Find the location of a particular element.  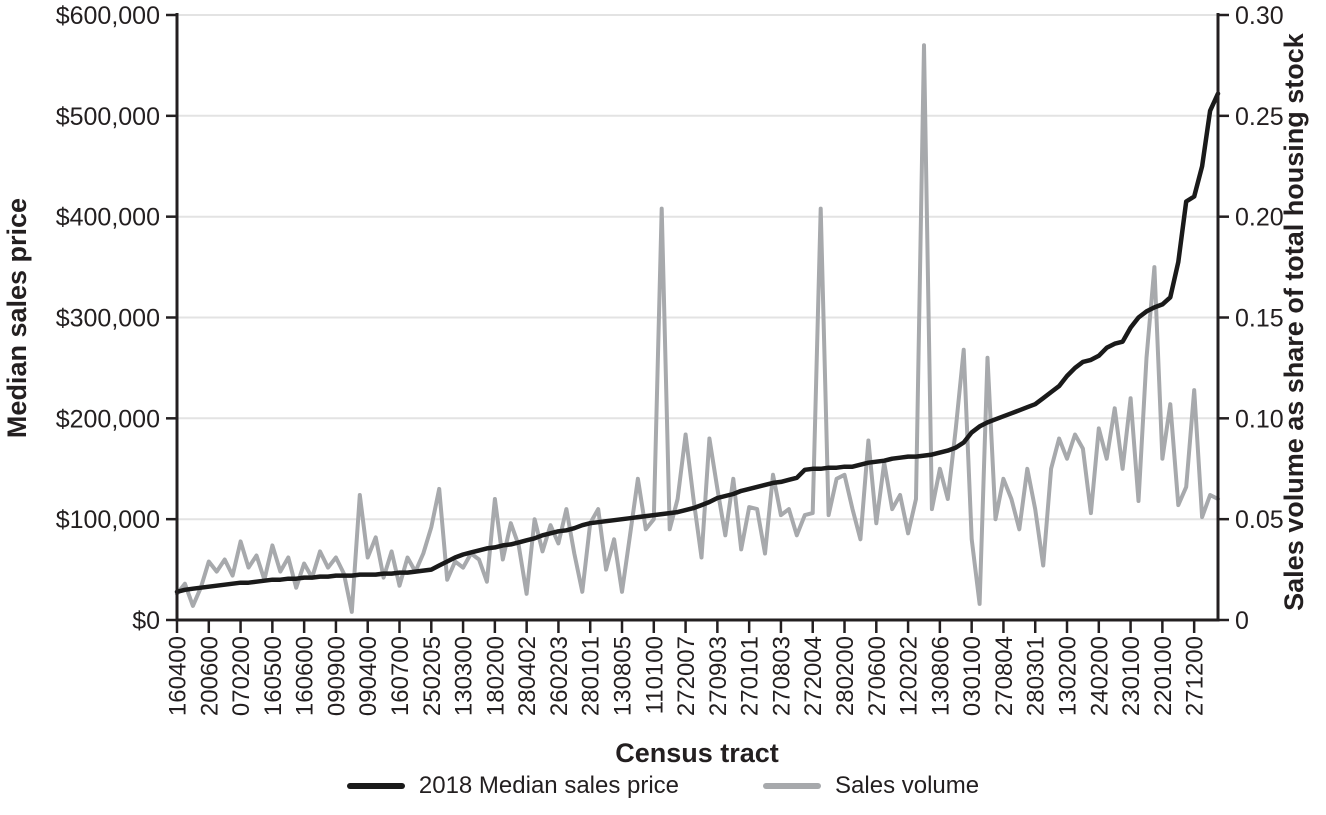

x-axis-title: Census tract is located at coordinates (697, 753).